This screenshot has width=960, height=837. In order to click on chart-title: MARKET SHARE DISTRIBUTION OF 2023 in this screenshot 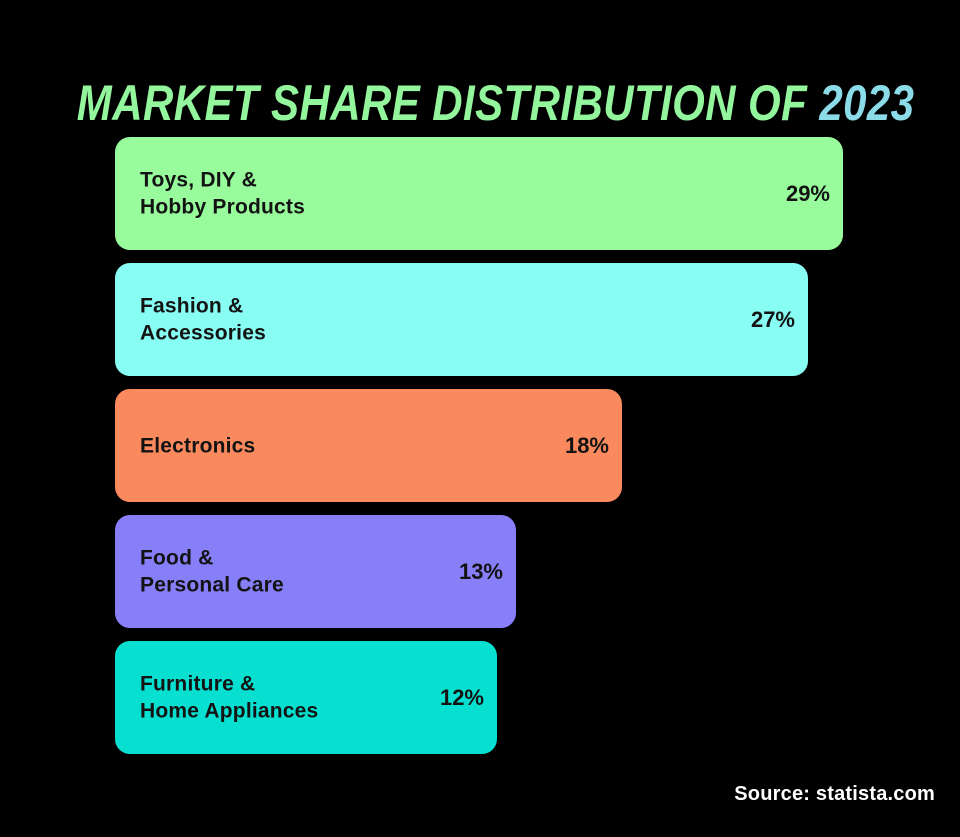, I will do `click(495, 102)`.